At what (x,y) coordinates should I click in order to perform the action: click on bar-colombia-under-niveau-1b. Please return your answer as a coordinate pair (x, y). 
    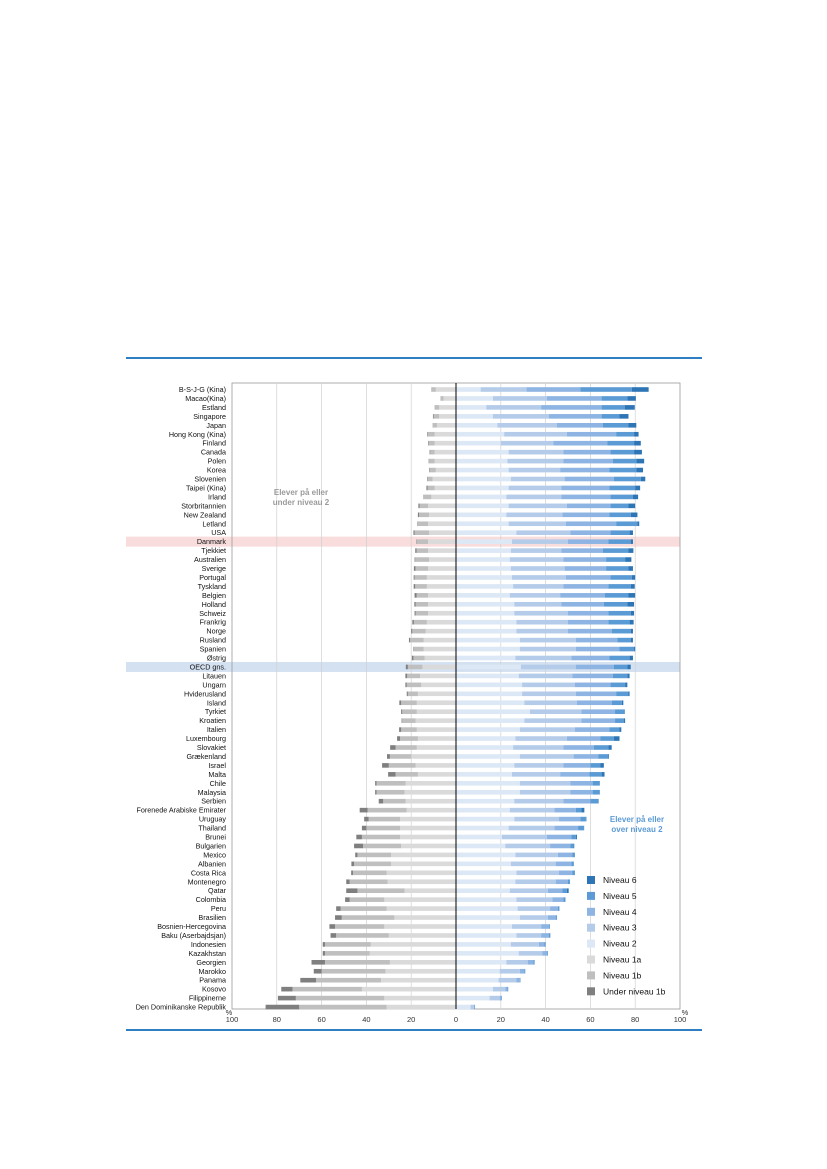
    Looking at the image, I should click on (347, 899).